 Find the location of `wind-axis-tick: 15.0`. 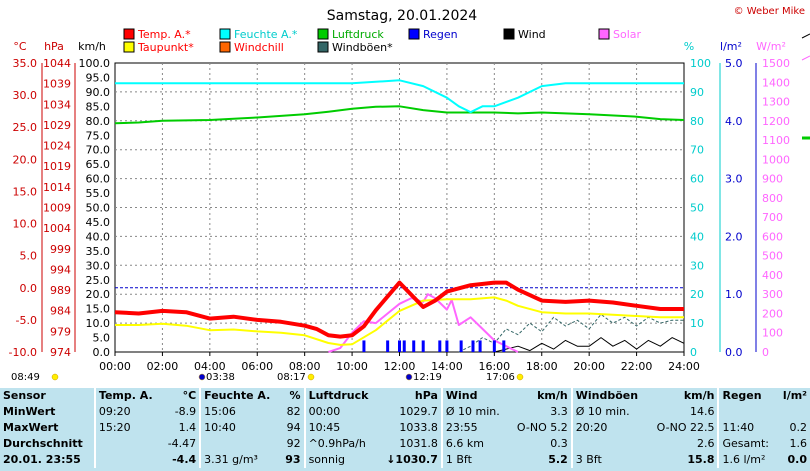

wind-axis-tick: 15.0 is located at coordinates (98, 309).